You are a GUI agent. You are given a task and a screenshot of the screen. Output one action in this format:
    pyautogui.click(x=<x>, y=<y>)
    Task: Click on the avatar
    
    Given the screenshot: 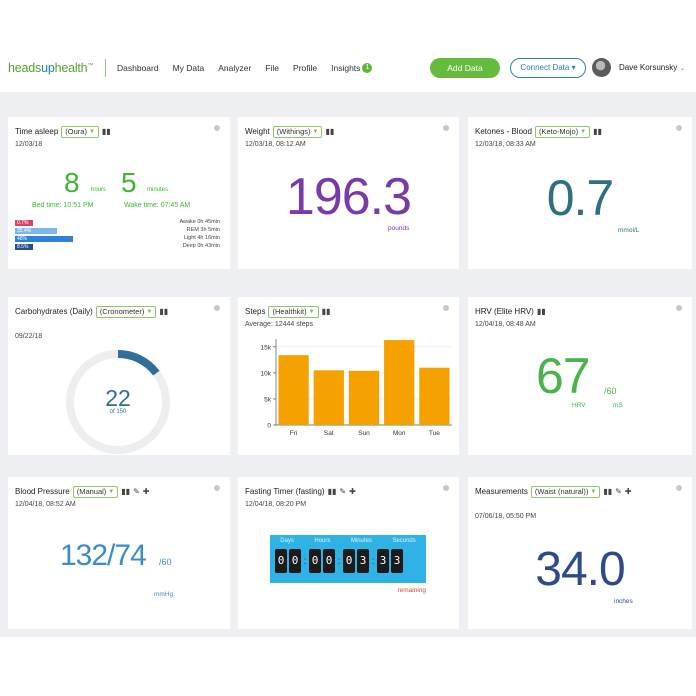 What is the action you would take?
    pyautogui.click(x=601, y=67)
    